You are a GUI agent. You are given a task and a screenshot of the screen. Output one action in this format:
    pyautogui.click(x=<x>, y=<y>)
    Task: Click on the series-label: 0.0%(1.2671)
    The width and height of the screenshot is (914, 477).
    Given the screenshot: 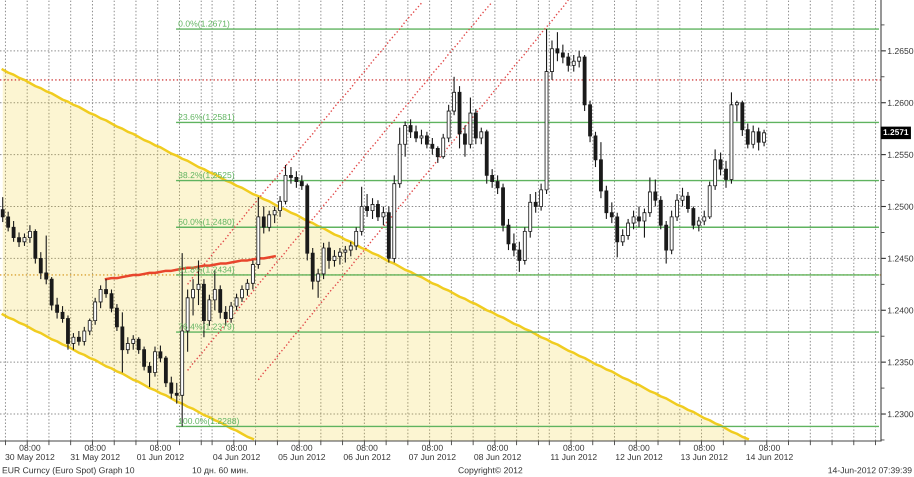 What is the action you would take?
    pyautogui.click(x=204, y=24)
    